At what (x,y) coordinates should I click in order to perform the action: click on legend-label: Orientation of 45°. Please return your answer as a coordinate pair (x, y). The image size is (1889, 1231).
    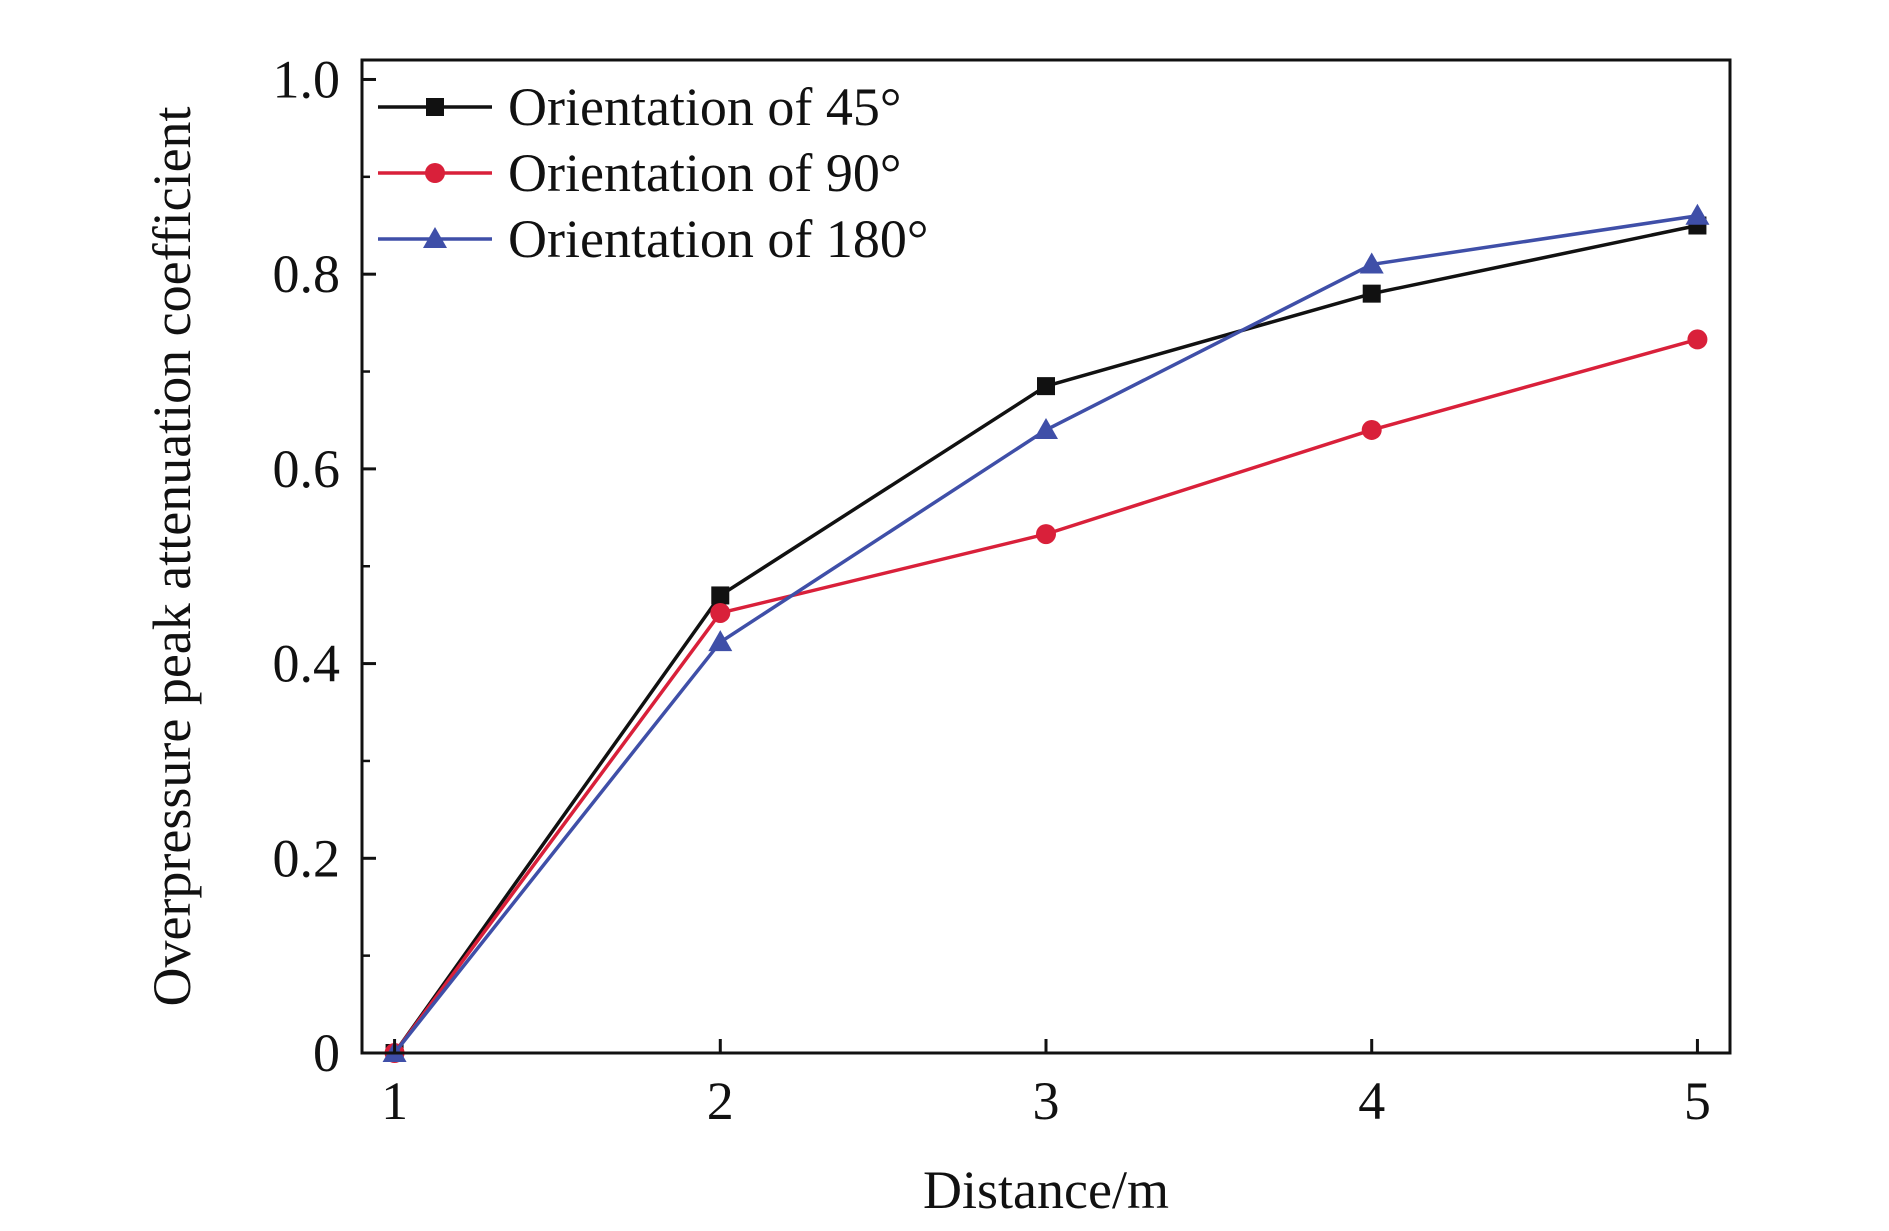
    Looking at the image, I should click on (705, 107).